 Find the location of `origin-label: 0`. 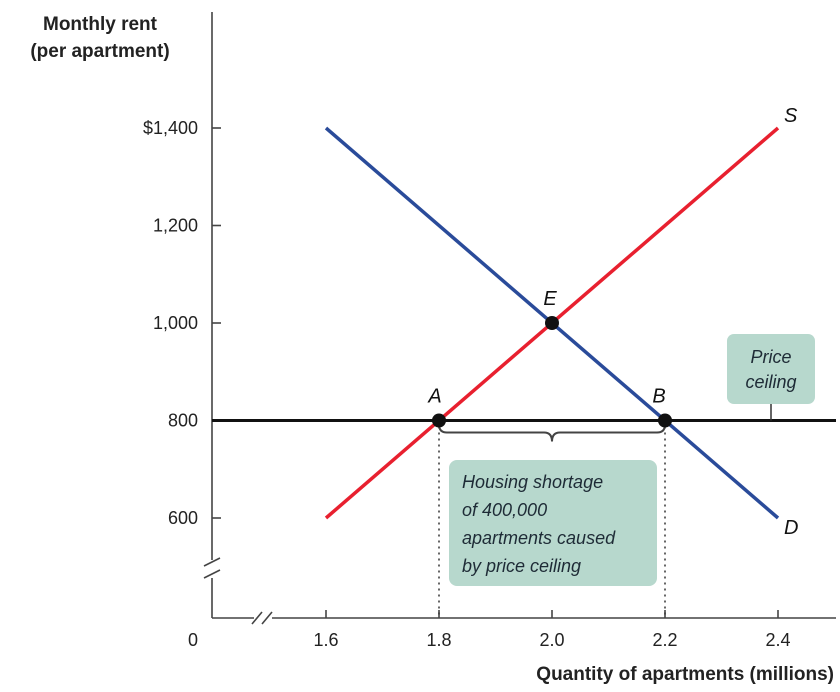

origin-label: 0 is located at coordinates (193, 640).